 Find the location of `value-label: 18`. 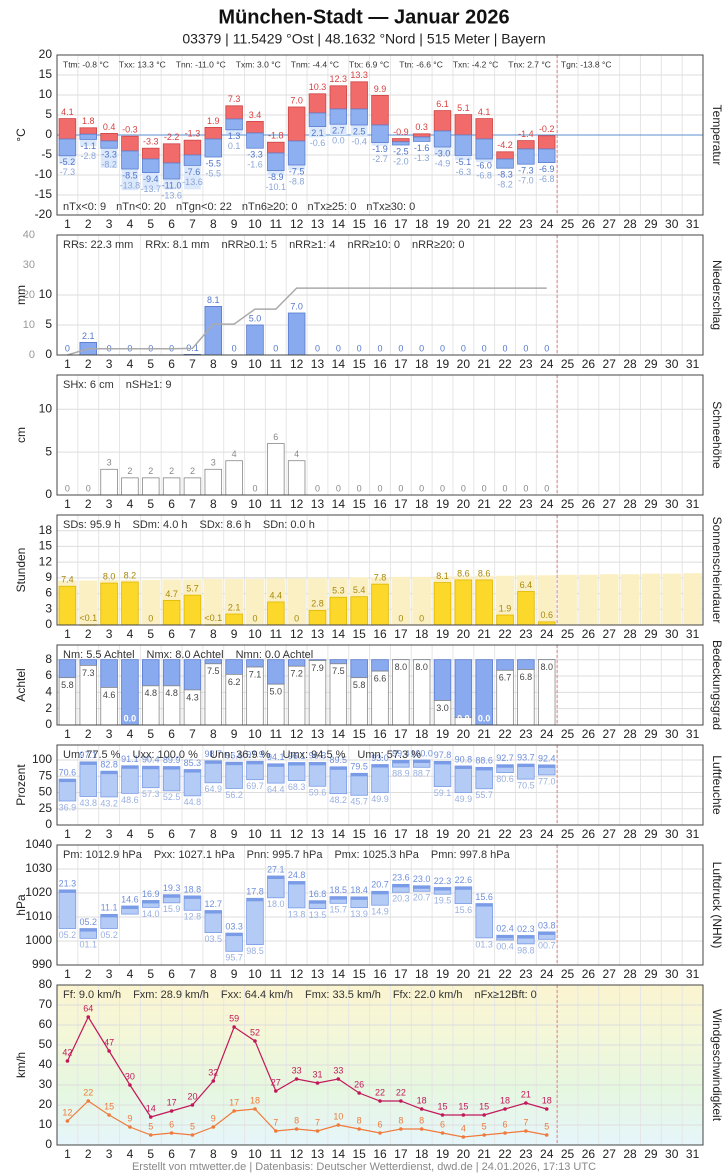

value-label: 18 is located at coordinates (422, 1100).